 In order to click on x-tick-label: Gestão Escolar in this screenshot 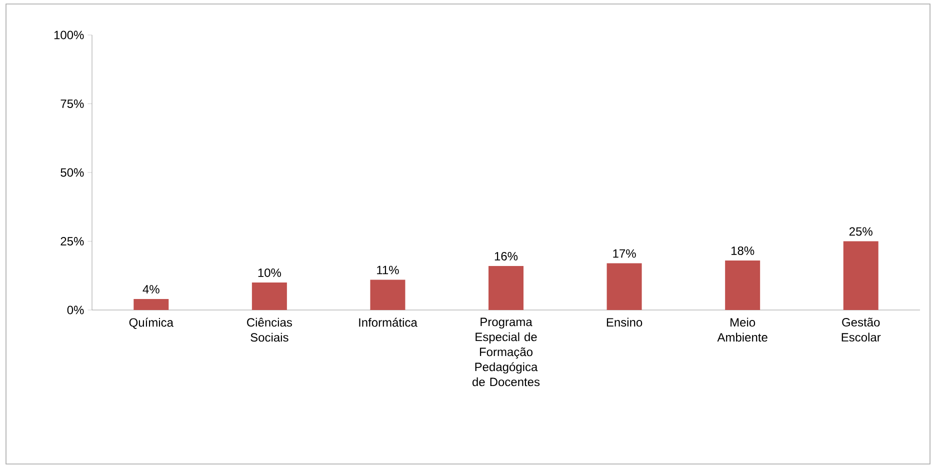, I will do `click(861, 330)`.